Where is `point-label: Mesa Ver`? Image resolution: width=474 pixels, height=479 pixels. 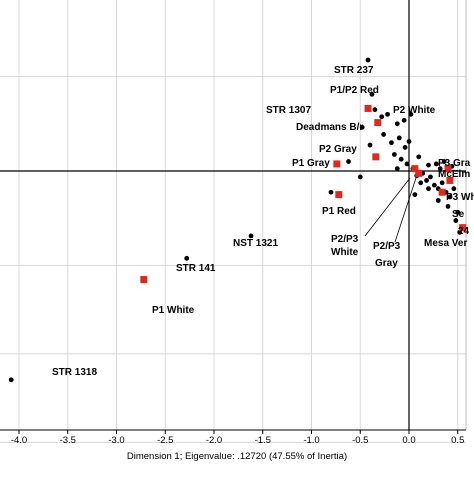
point-label: Mesa Ver is located at coordinates (445, 243).